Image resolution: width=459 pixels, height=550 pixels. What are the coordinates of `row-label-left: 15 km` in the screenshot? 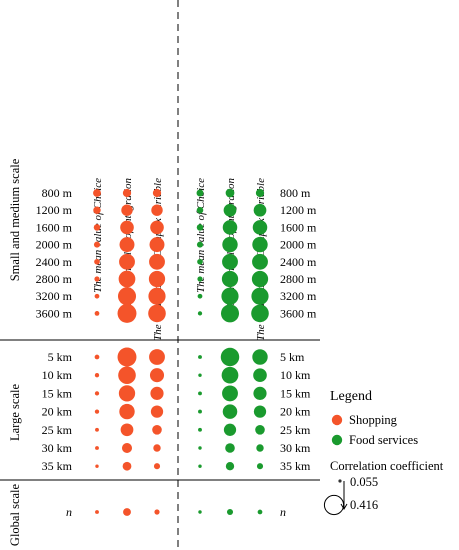 It's located at (57, 393).